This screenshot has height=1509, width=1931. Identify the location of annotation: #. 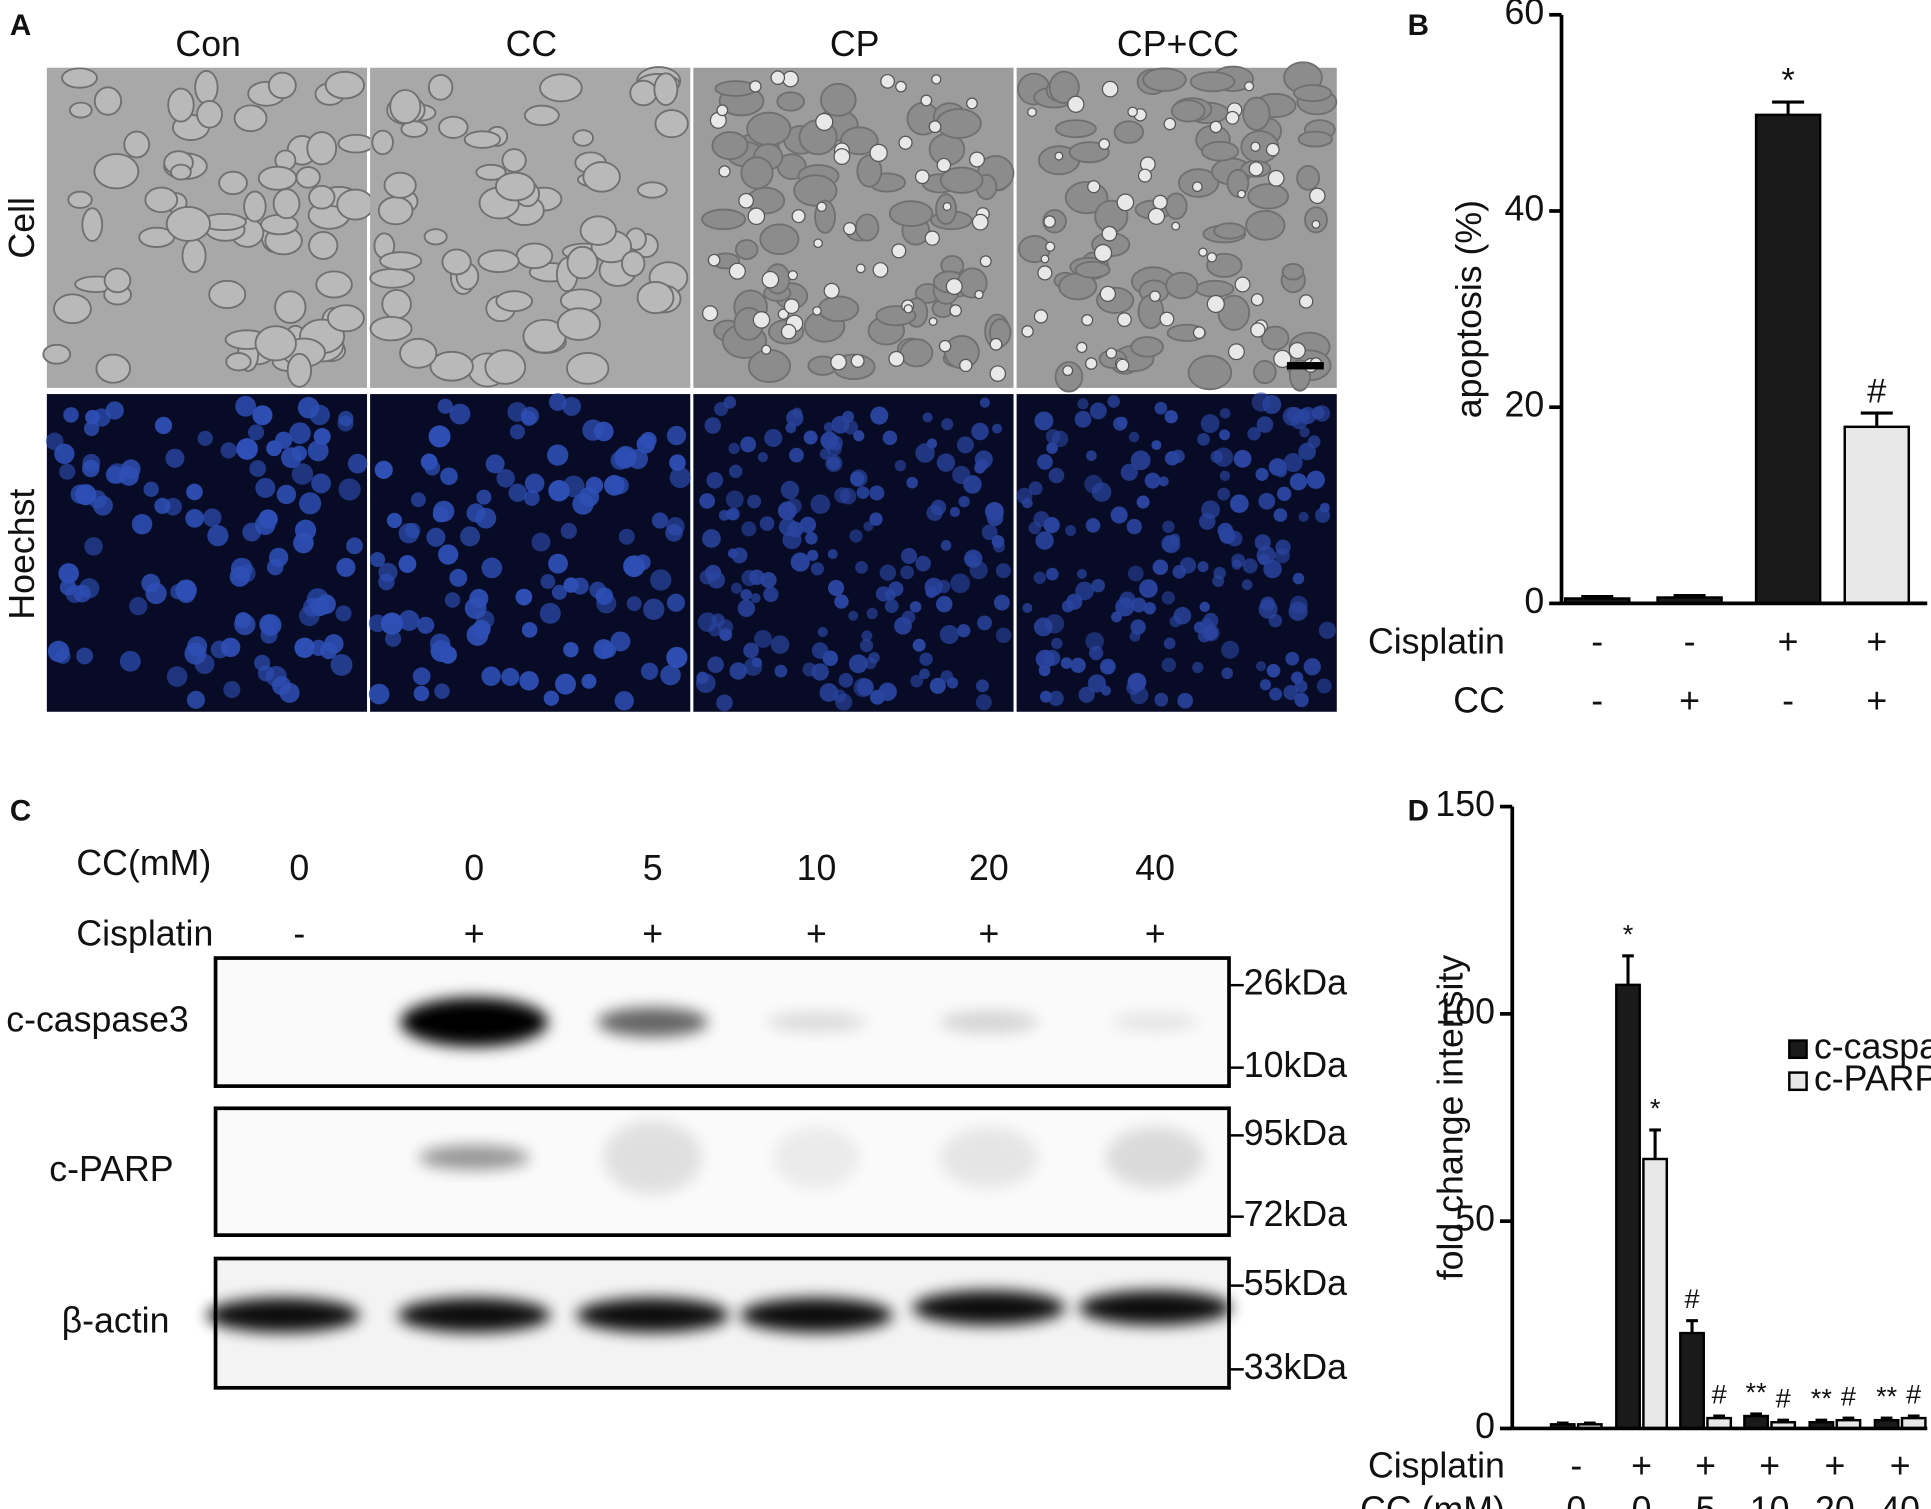
(1783, 1398).